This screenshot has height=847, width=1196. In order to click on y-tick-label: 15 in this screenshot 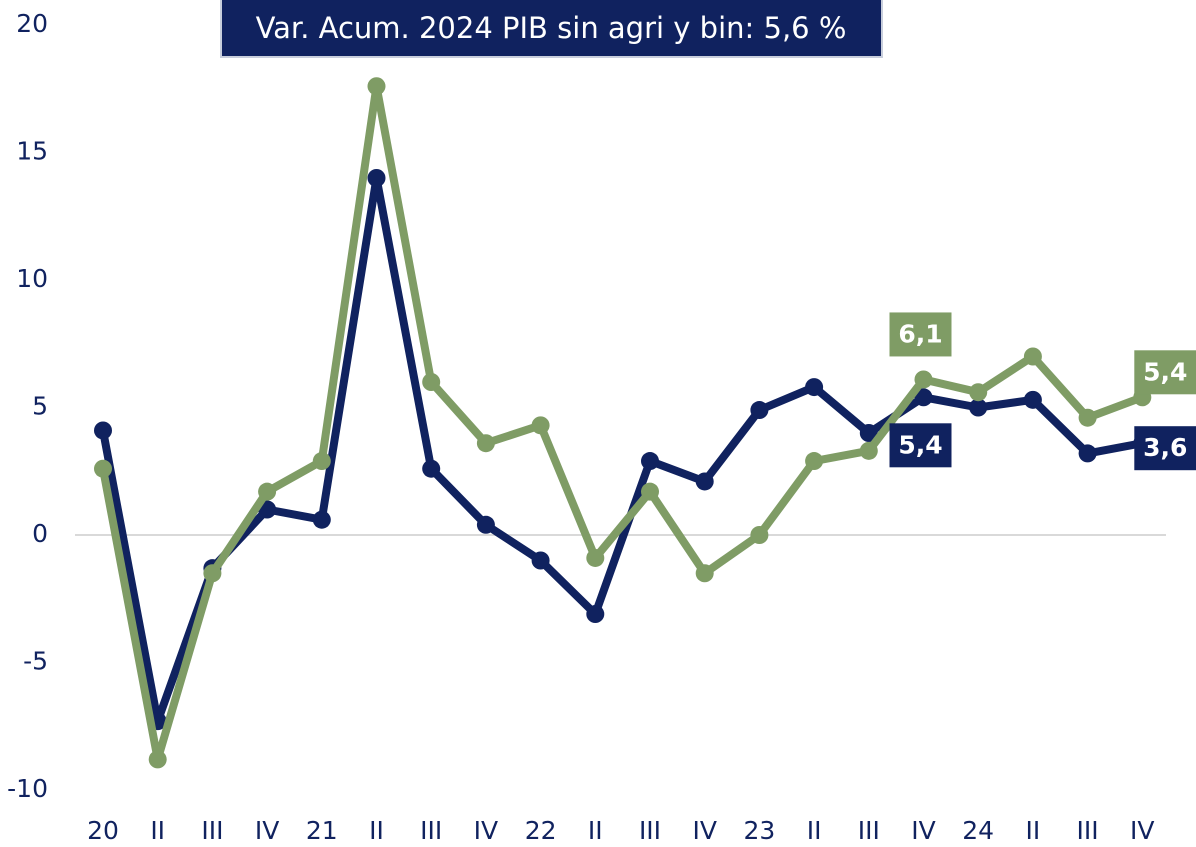, I will do `click(32, 151)`.